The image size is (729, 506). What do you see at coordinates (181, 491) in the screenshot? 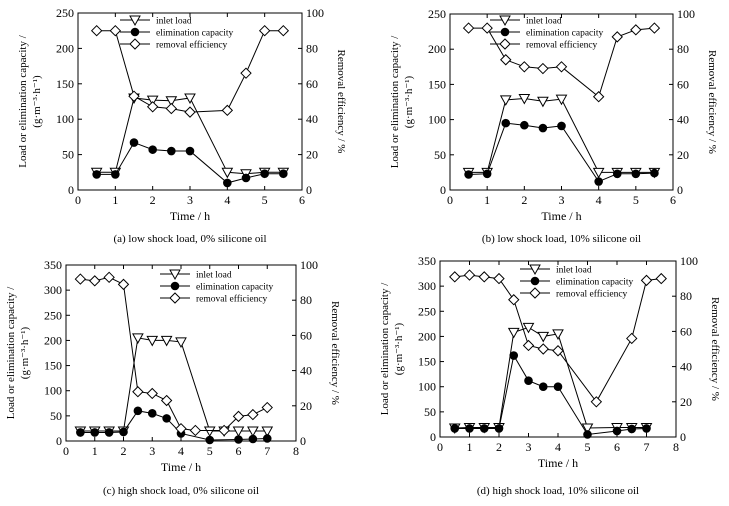
I see `panel-caption: (c) high shock load, 0% silicone oil` at bounding box center [181, 491].